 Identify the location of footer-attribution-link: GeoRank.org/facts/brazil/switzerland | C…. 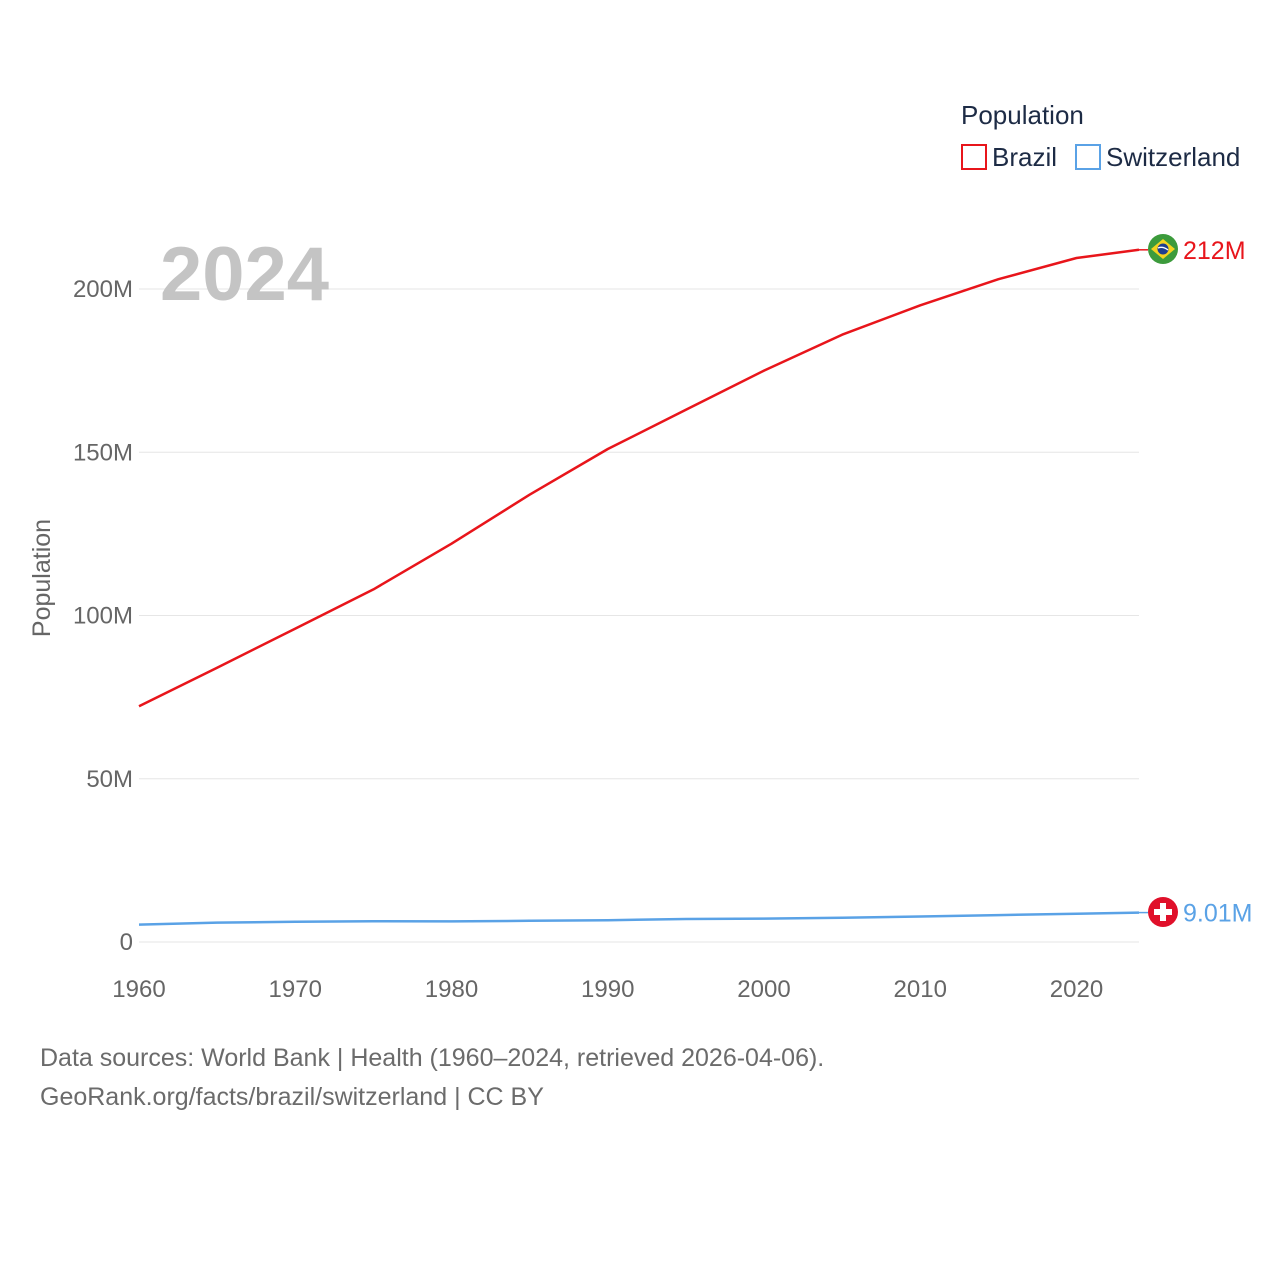
(292, 1097).